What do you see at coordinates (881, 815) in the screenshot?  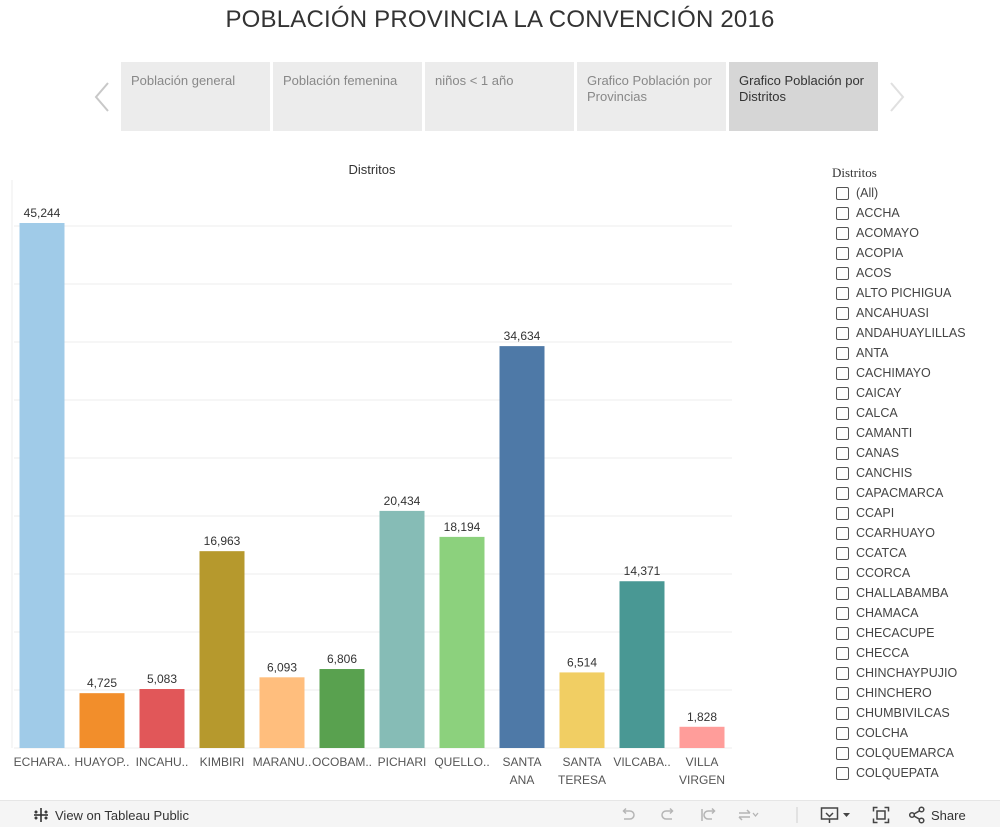 I see `fullscreen-icon` at bounding box center [881, 815].